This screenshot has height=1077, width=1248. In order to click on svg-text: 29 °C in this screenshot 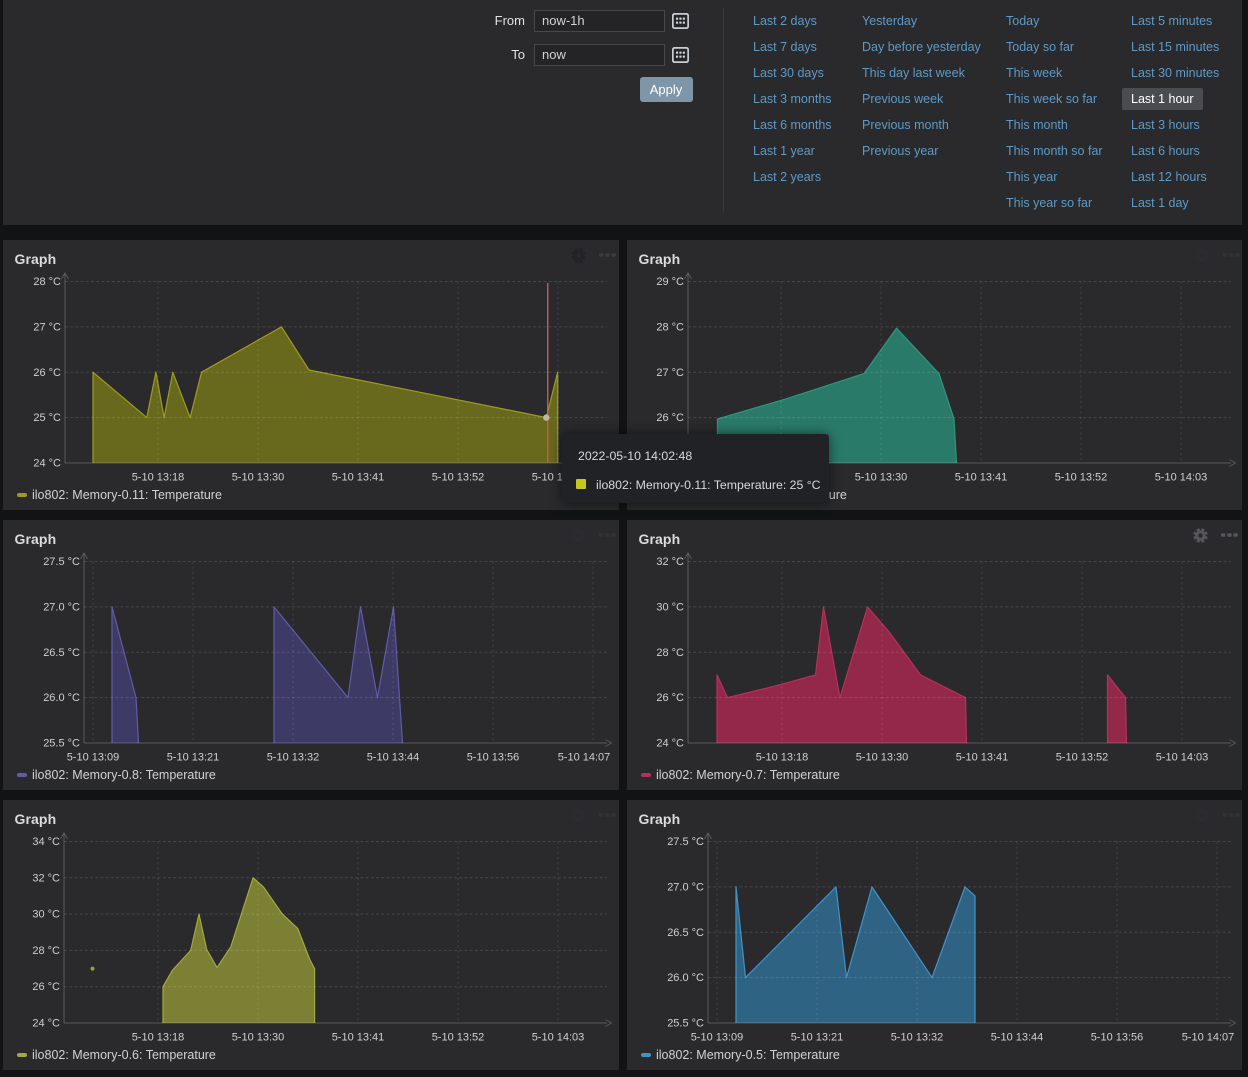, I will do `click(670, 282)`.